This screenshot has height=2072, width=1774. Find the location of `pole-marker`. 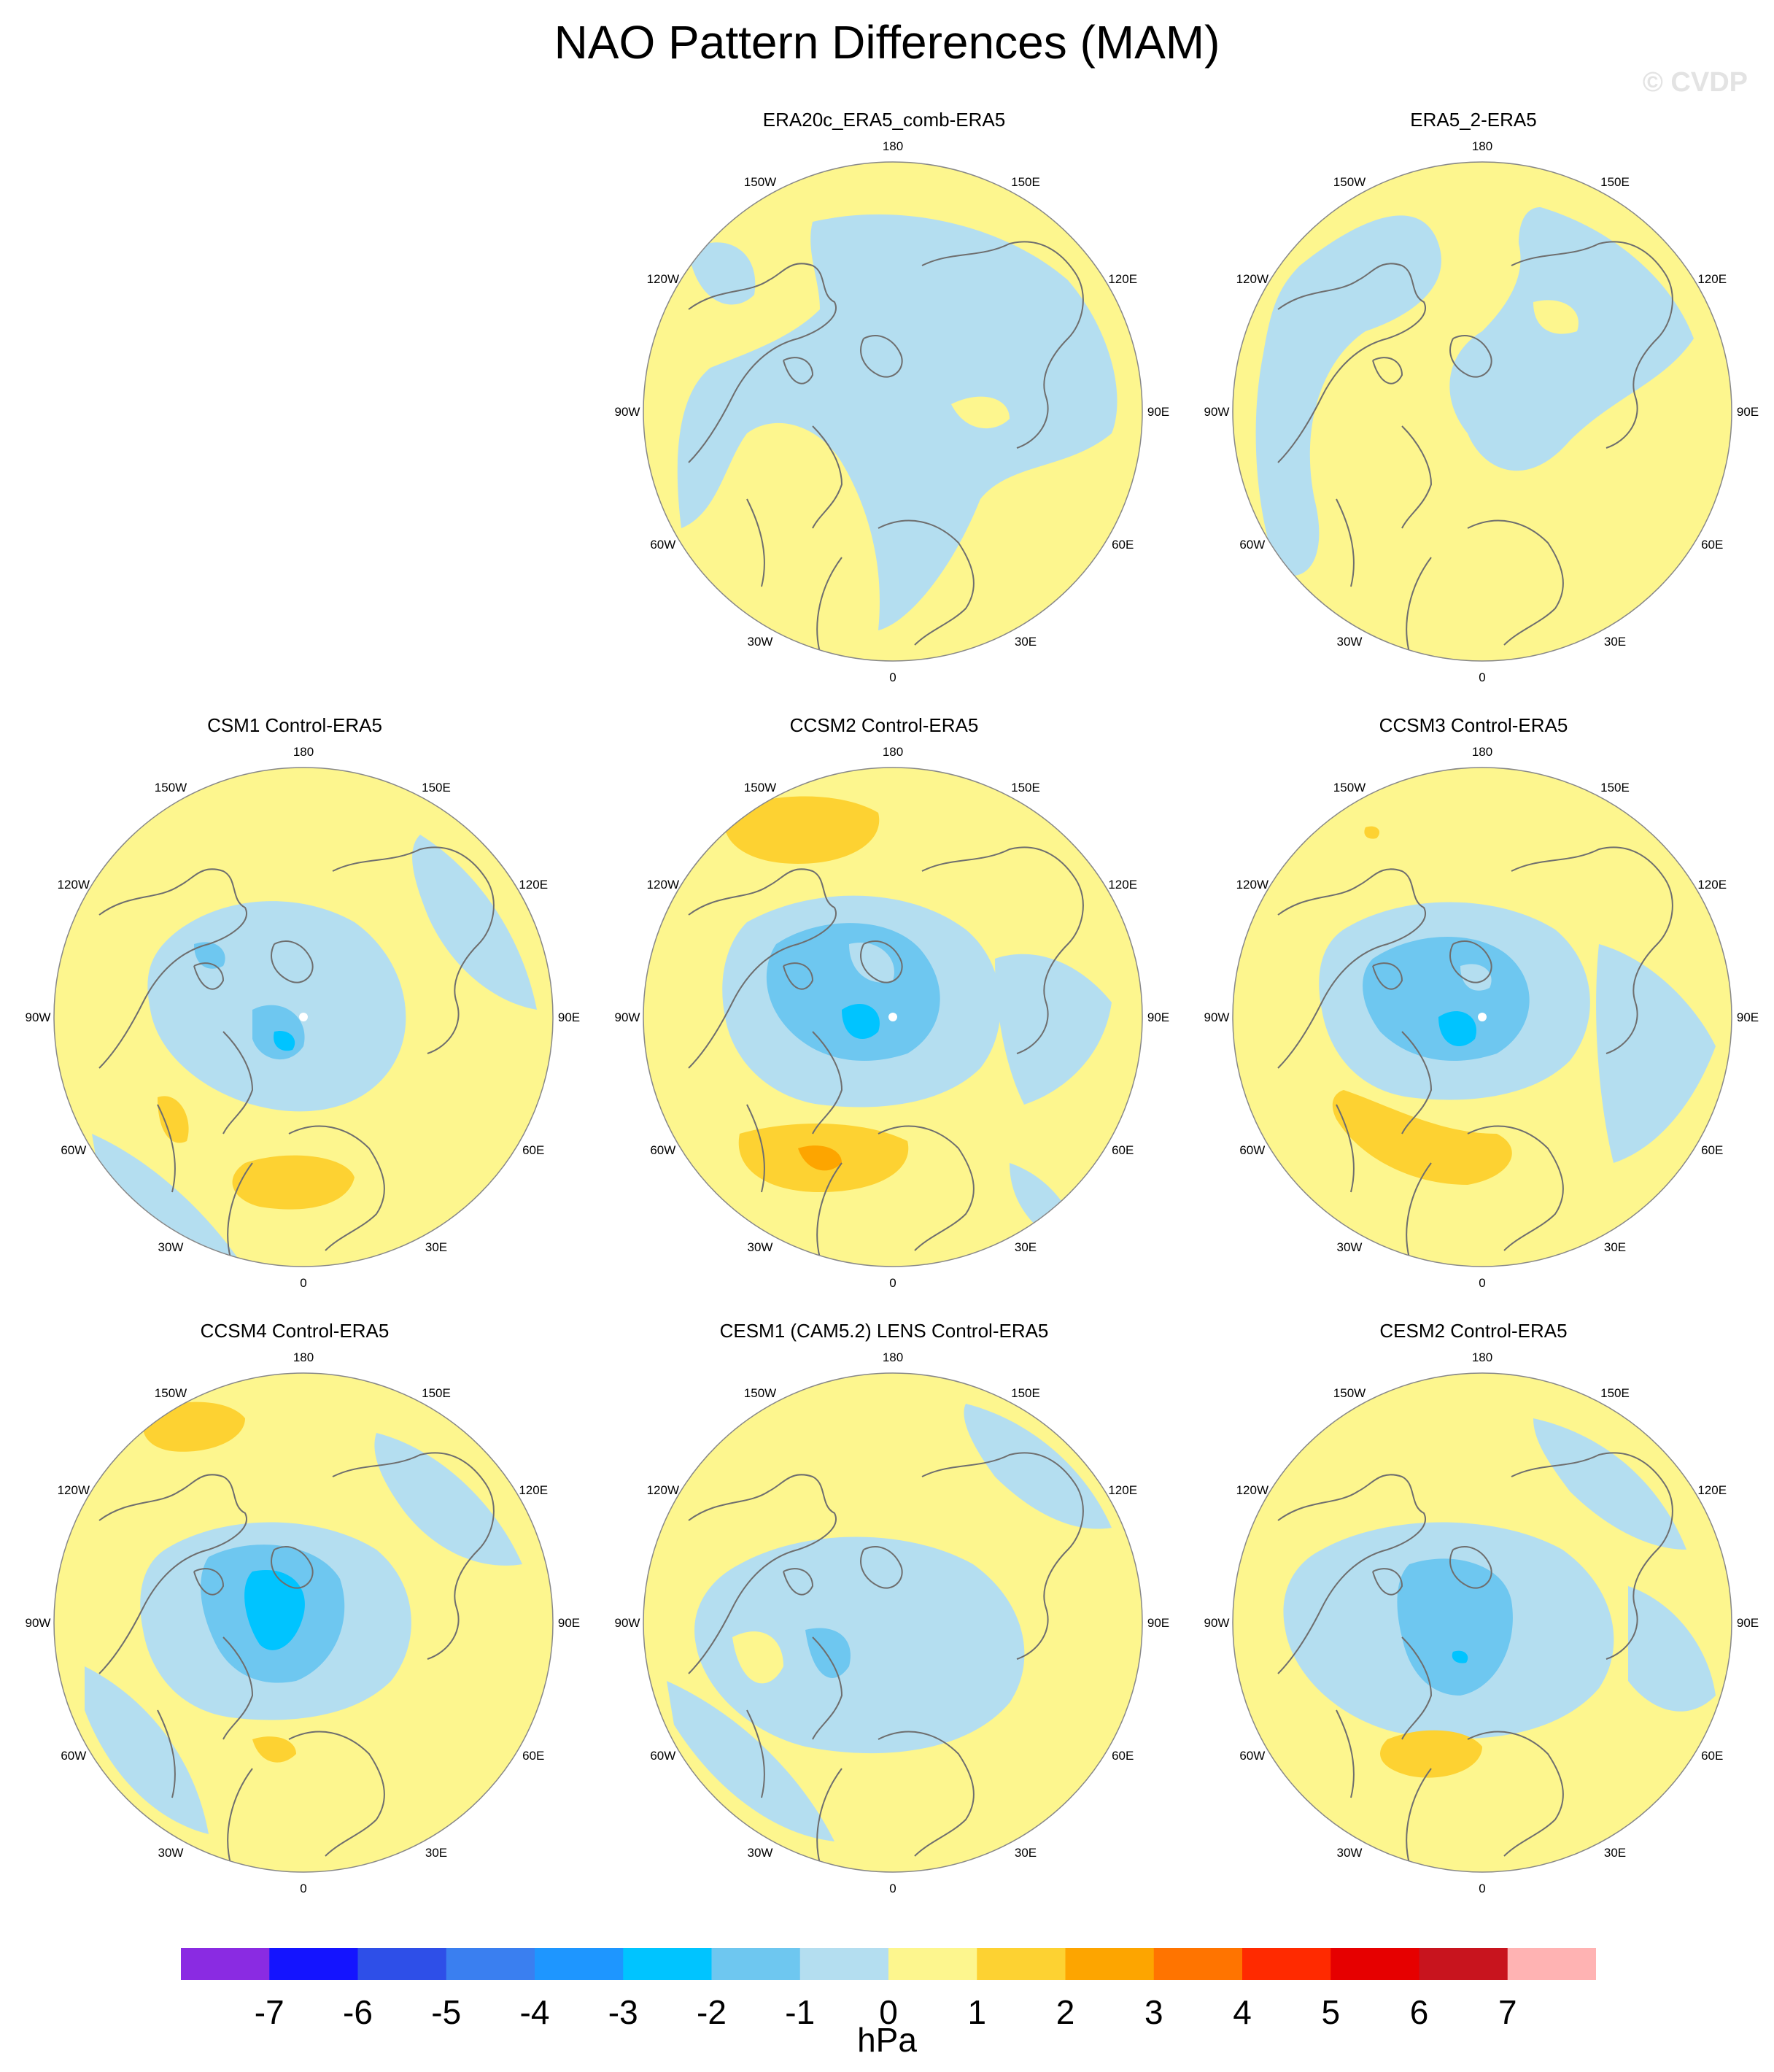

pole-marker is located at coordinates (892, 1017).